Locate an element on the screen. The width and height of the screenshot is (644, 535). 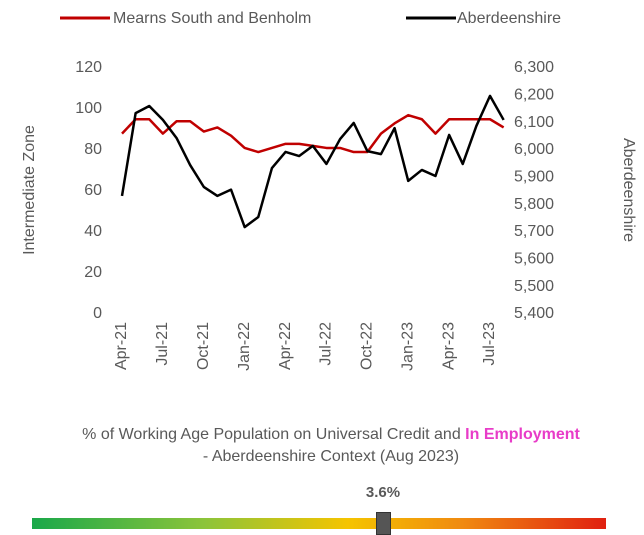
y2-tick-label: 5,900 is located at coordinates (534, 177).